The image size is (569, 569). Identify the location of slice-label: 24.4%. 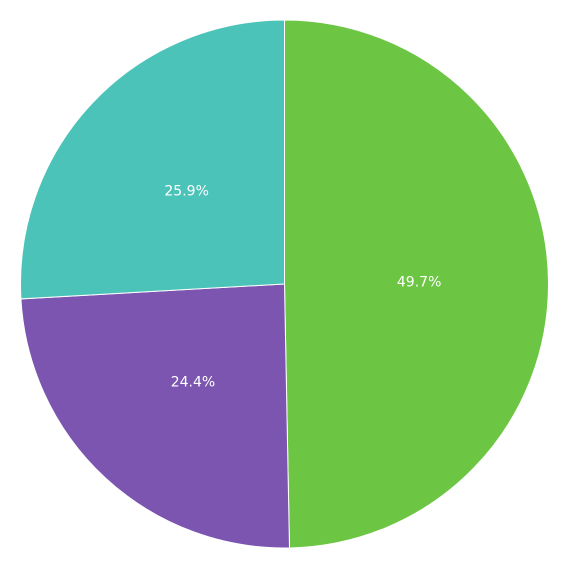
(193, 383).